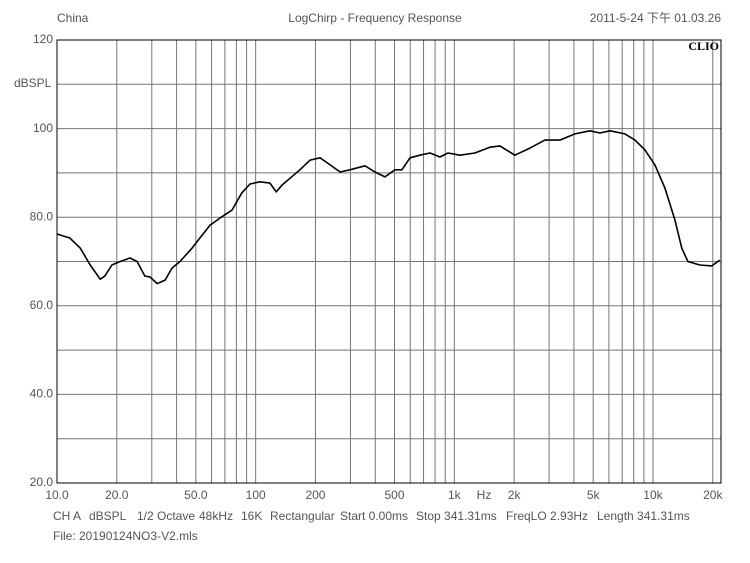 The width and height of the screenshot is (750, 563). I want to click on y-tick-label: 120, so click(43, 39).